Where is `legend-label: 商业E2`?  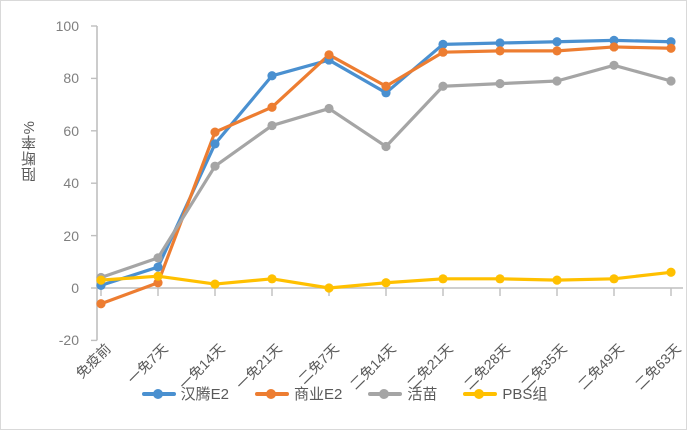
legend-label: 商业E2 is located at coordinates (318, 394).